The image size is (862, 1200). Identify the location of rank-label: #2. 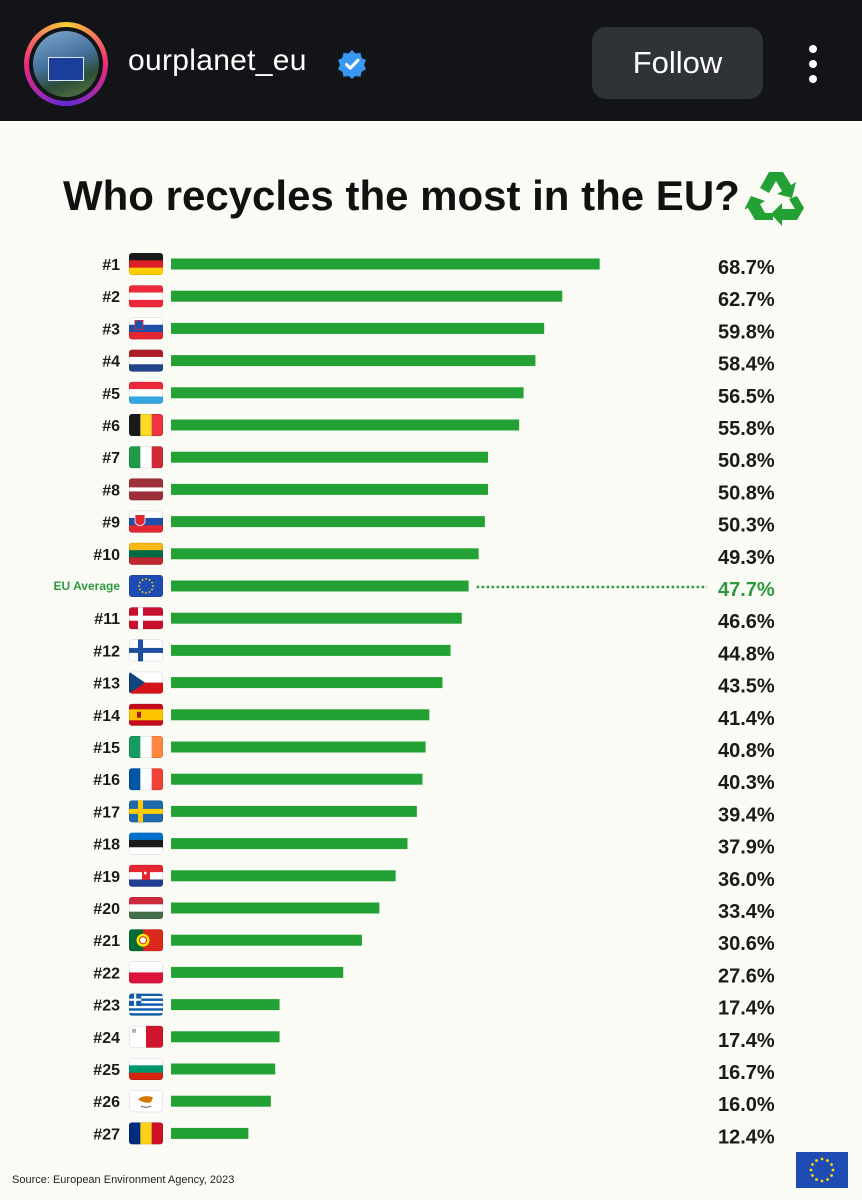
(111, 297).